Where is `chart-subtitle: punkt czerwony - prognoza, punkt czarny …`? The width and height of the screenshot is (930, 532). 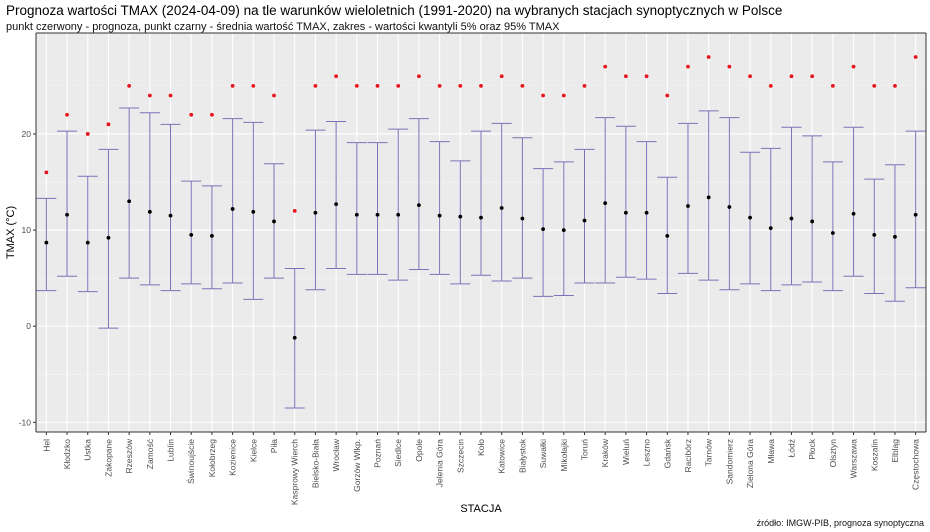
chart-subtitle: punkt czerwony - prognoza, punkt czarny … is located at coordinates (283, 27).